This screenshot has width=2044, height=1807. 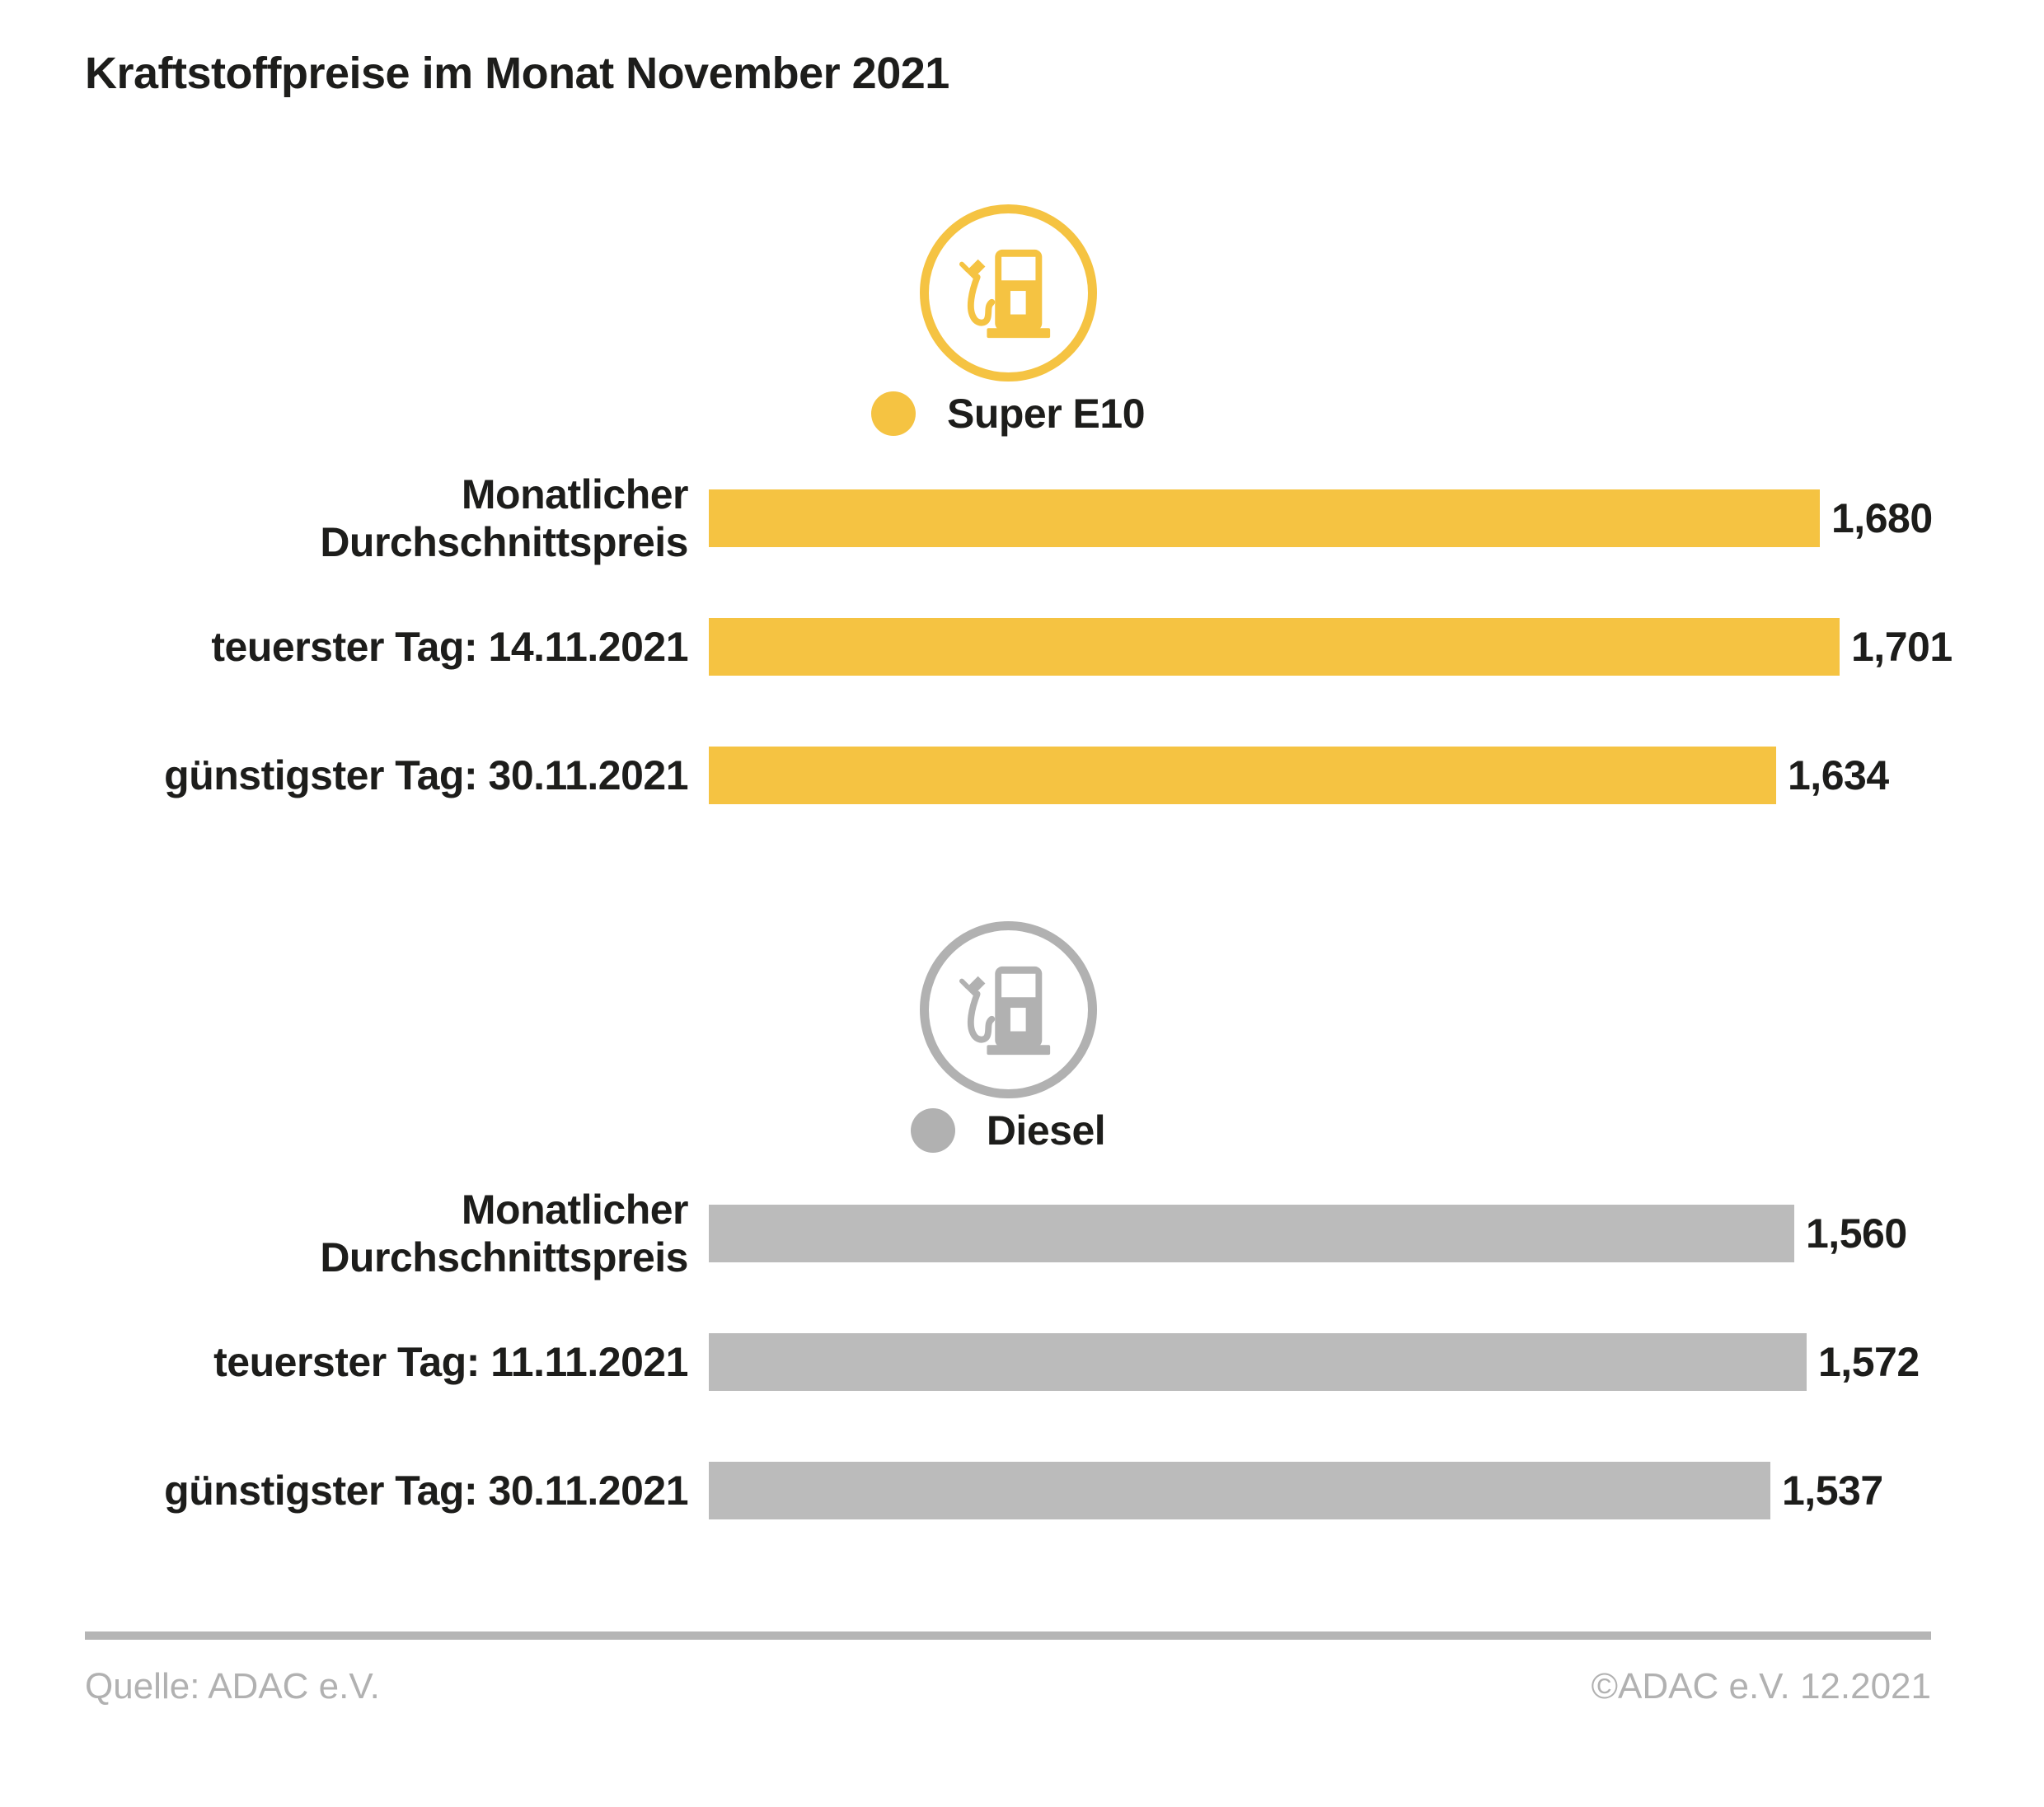 I want to click on bar-super-avg, so click(x=1264, y=518).